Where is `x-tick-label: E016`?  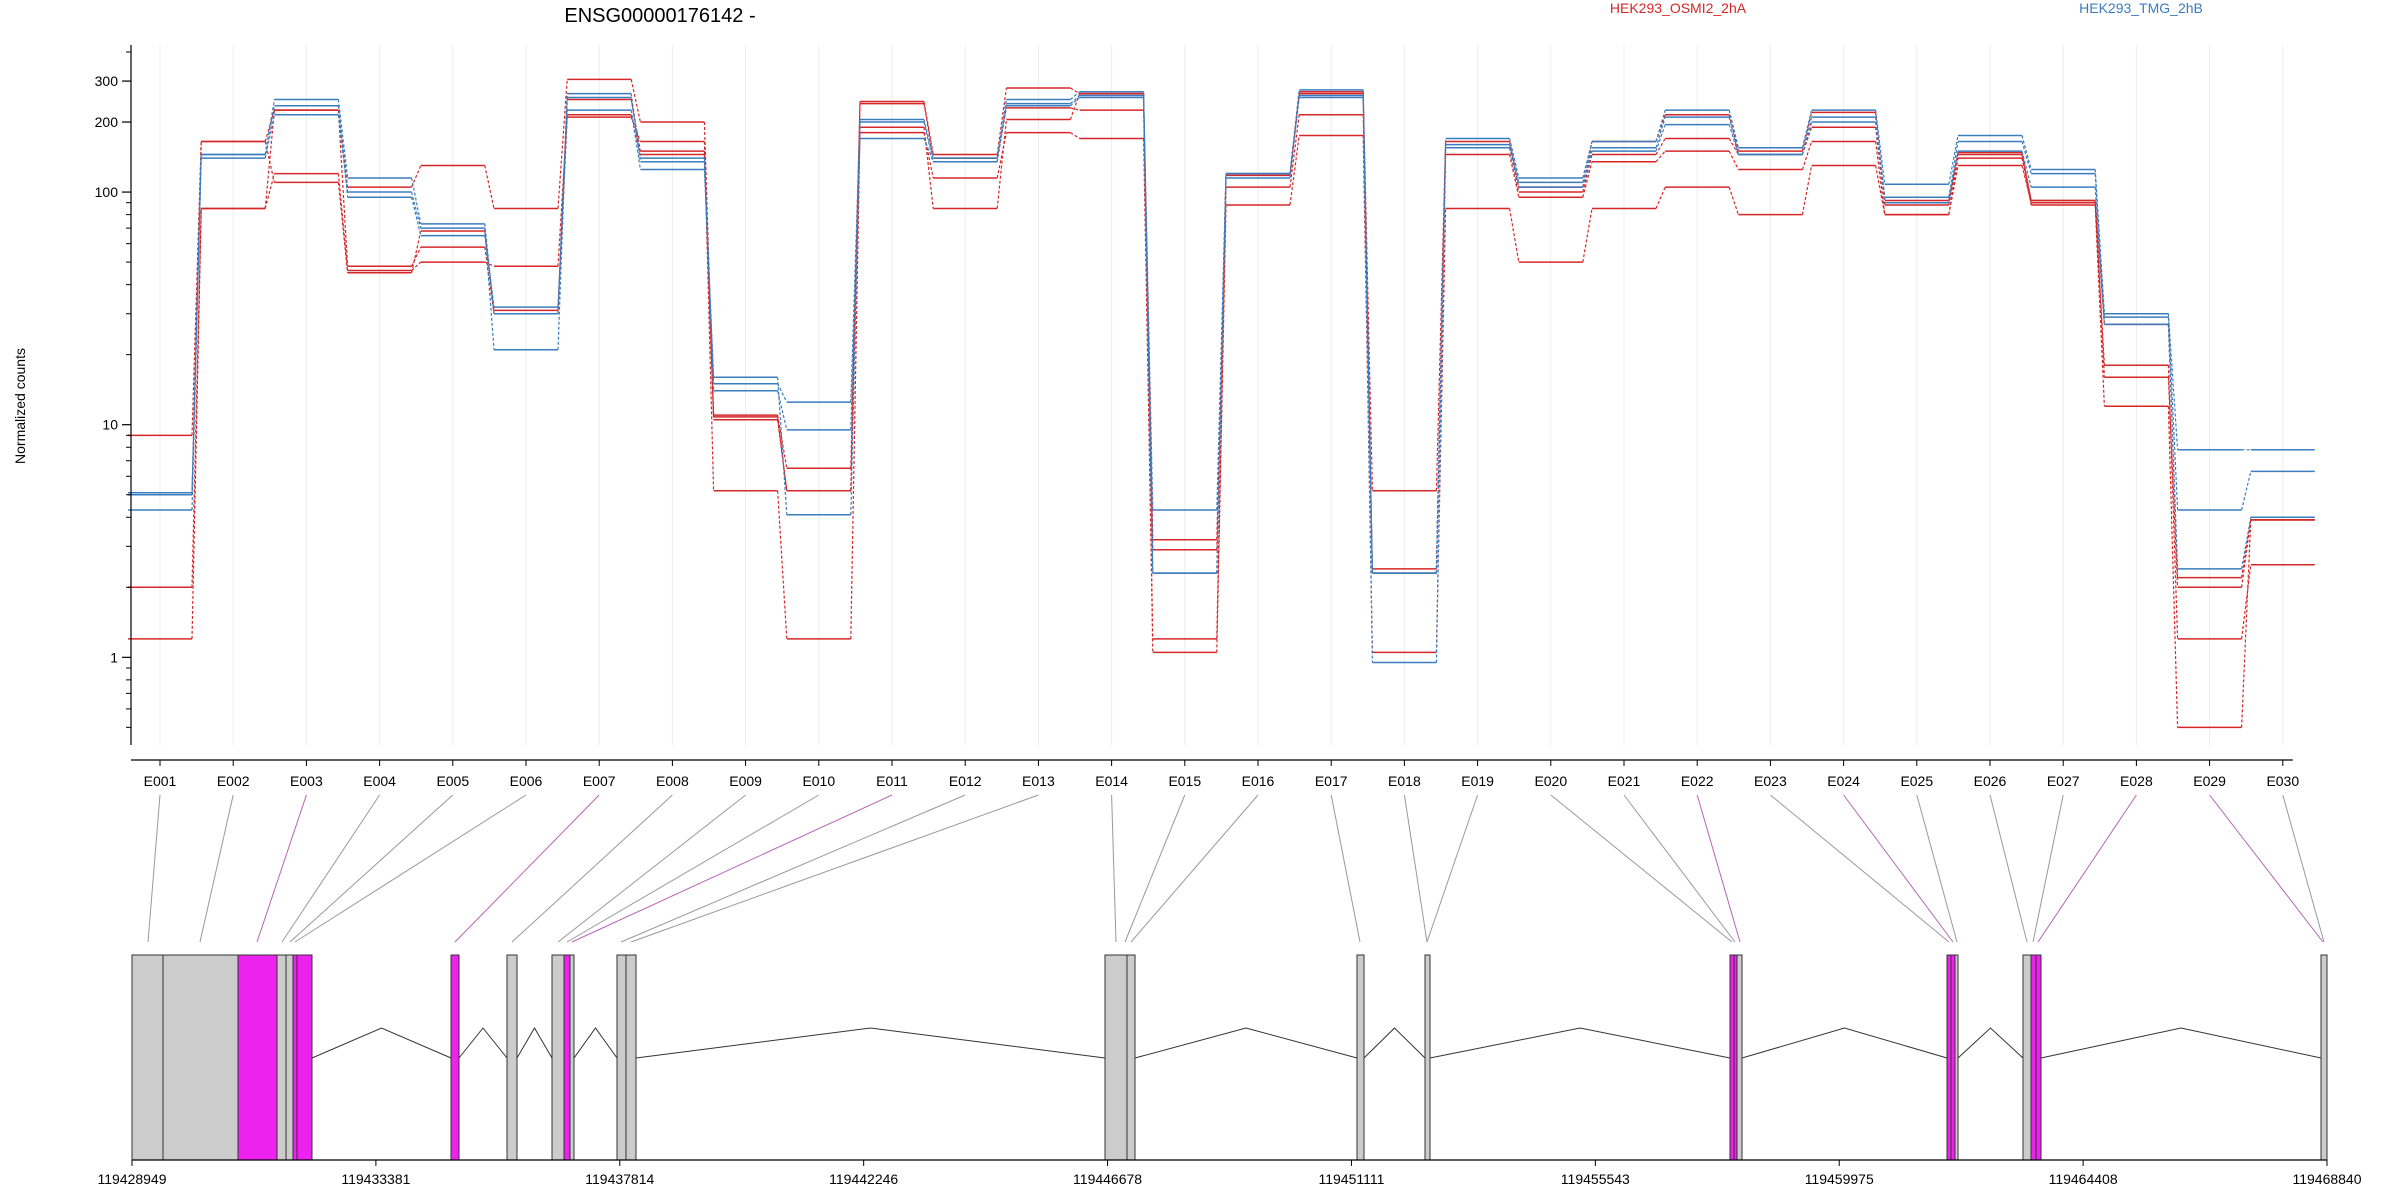
x-tick-label: E016 is located at coordinates (1258, 781).